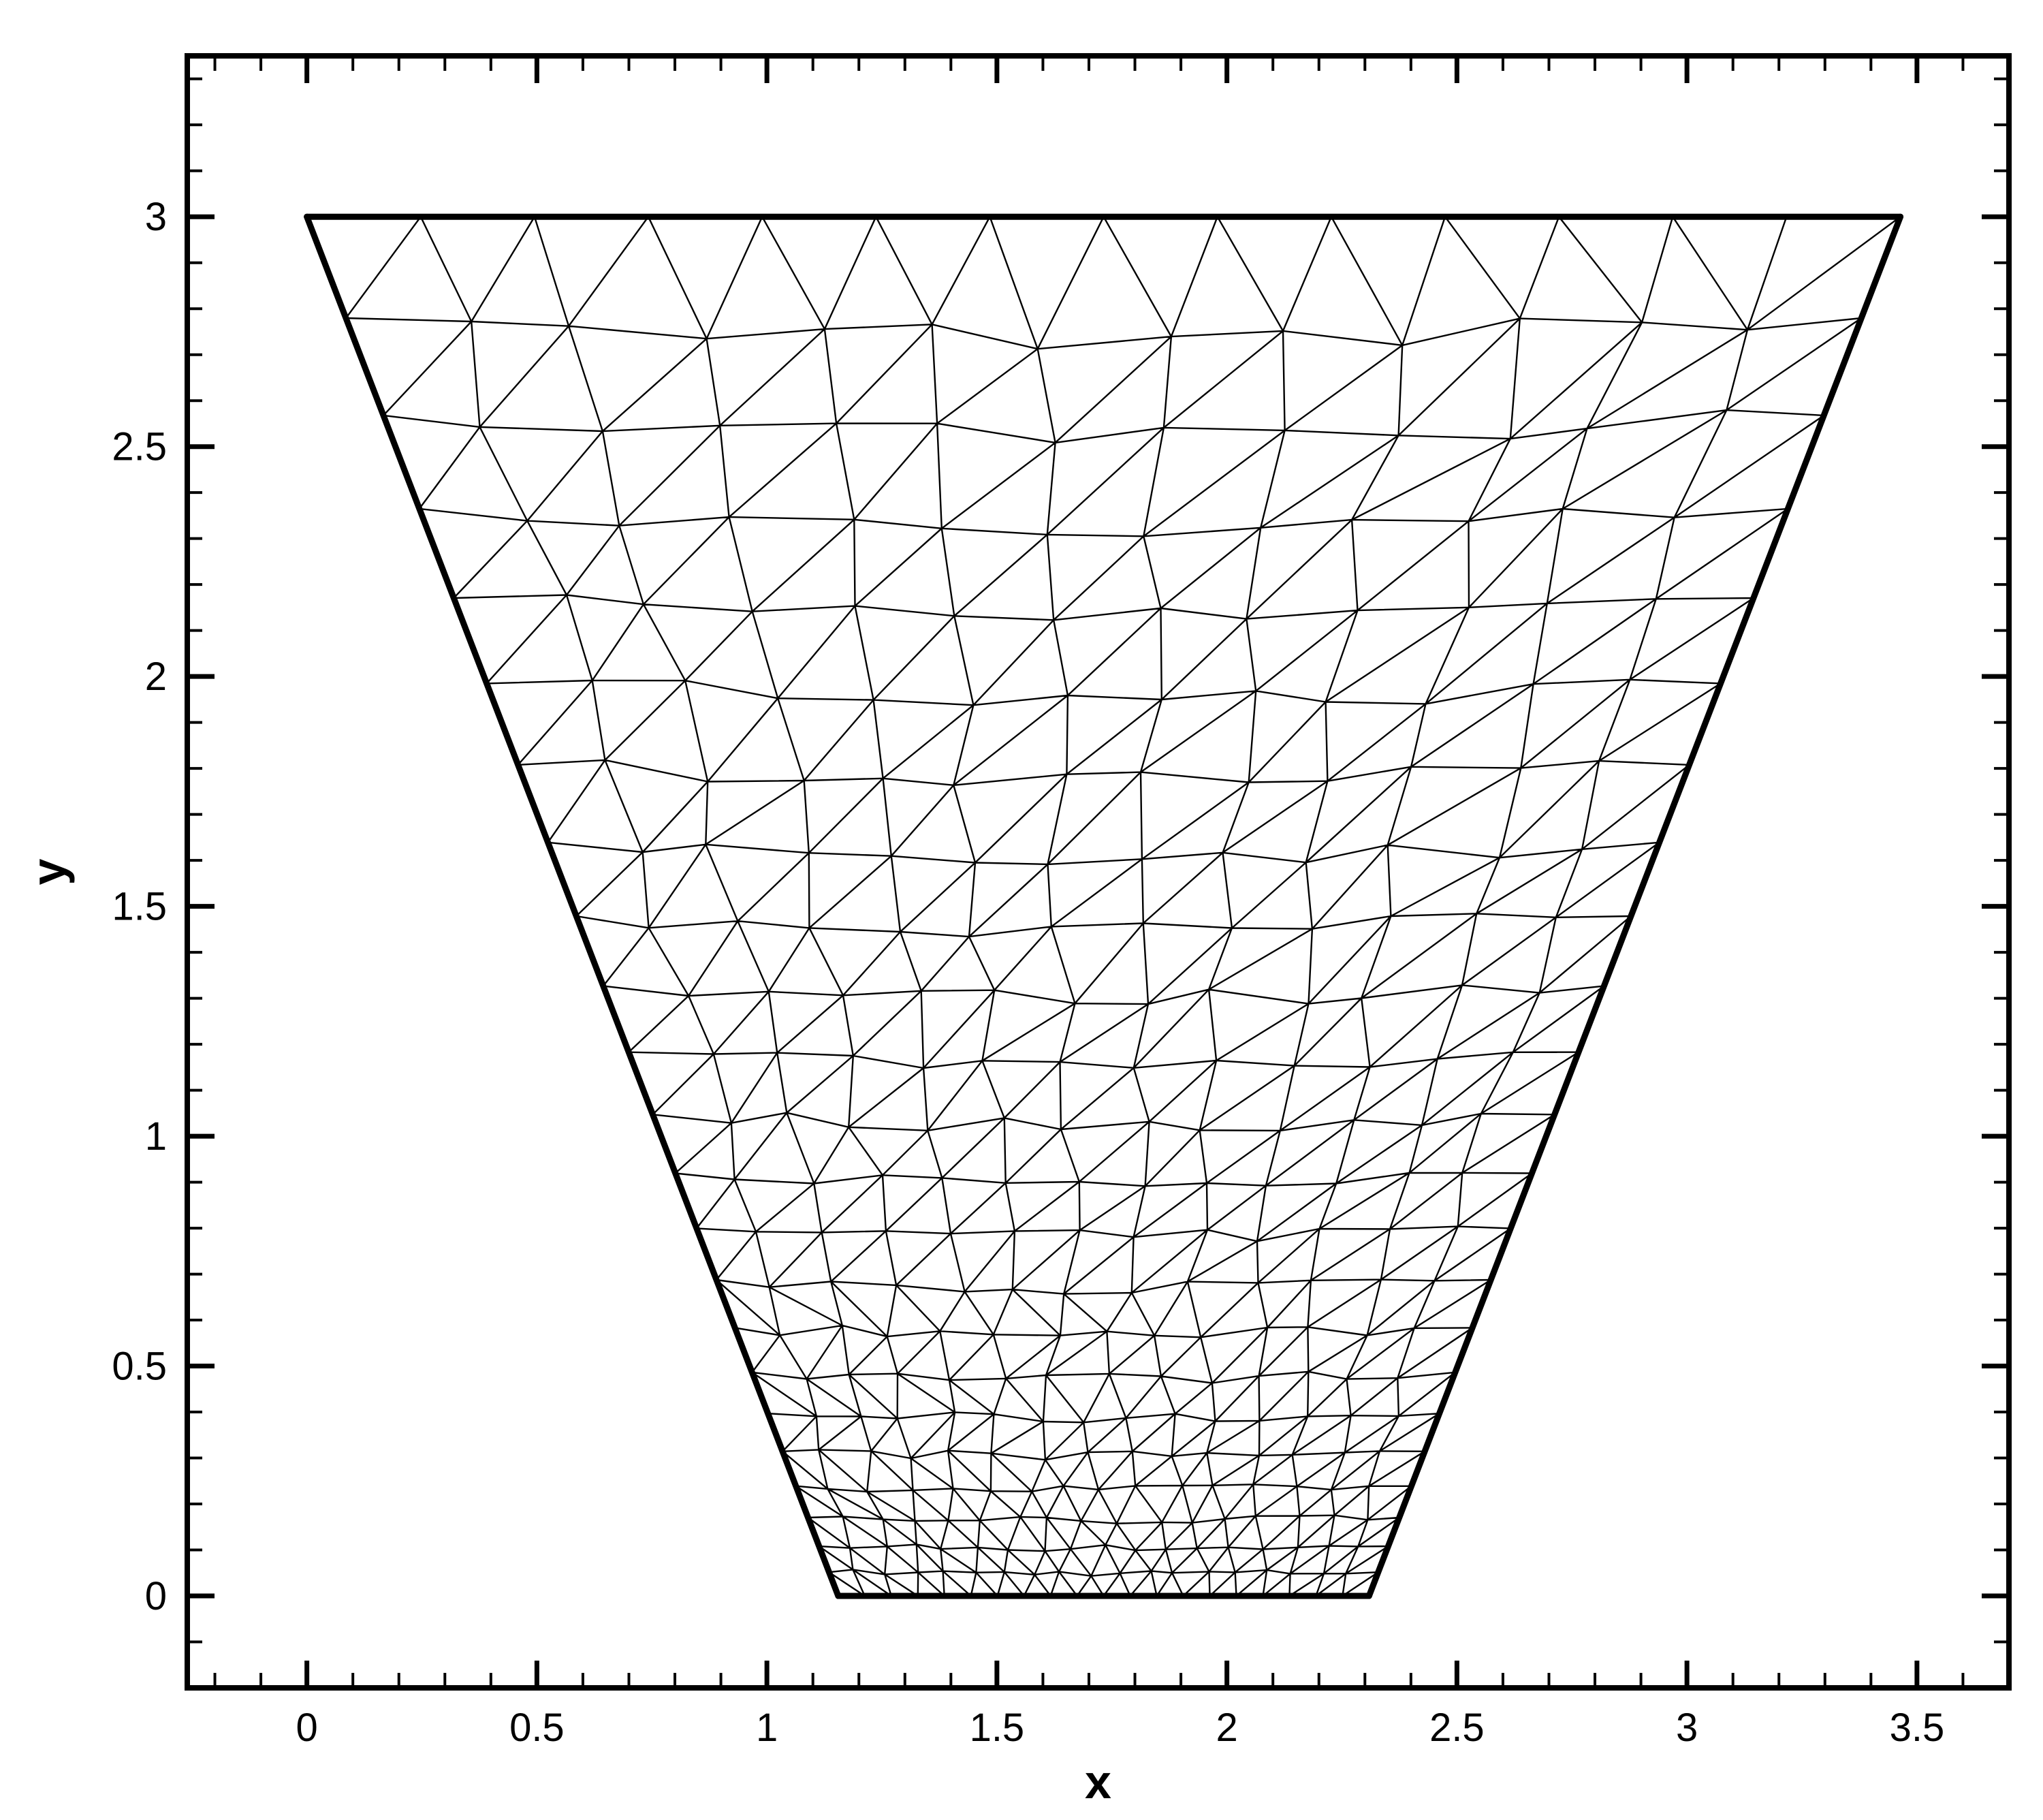  Describe the element at coordinates (49, 871) in the screenshot. I see `y-axis-title: y` at that location.